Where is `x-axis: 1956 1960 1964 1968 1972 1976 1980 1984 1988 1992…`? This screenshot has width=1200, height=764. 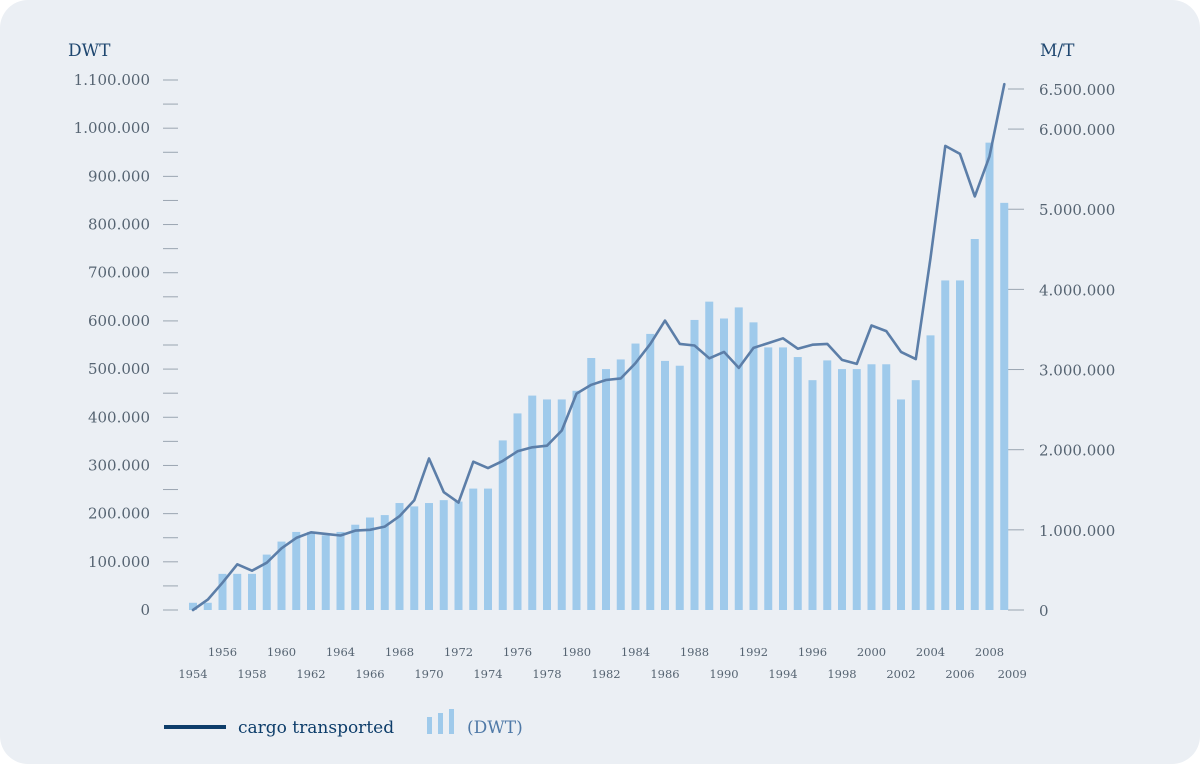 x-axis: 1956 1960 1964 1968 1972 1976 1980 1984 1988 1992… is located at coordinates (602, 663).